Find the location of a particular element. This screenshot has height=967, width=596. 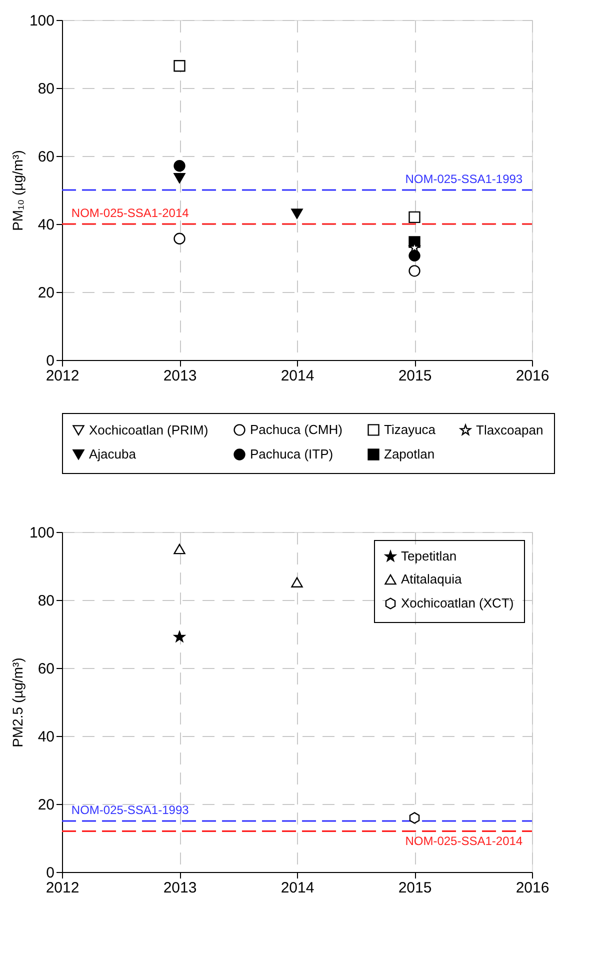

legend-label: Atitalaquia is located at coordinates (431, 579).